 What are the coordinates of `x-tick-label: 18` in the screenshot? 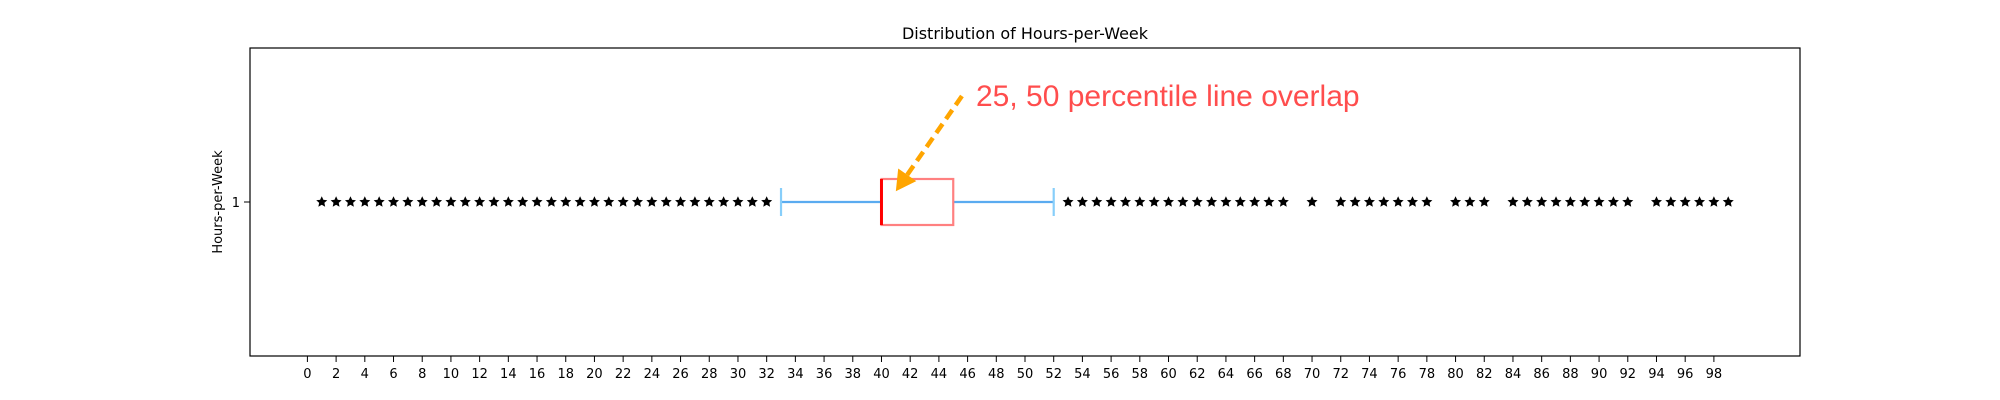 It's located at (565, 374).